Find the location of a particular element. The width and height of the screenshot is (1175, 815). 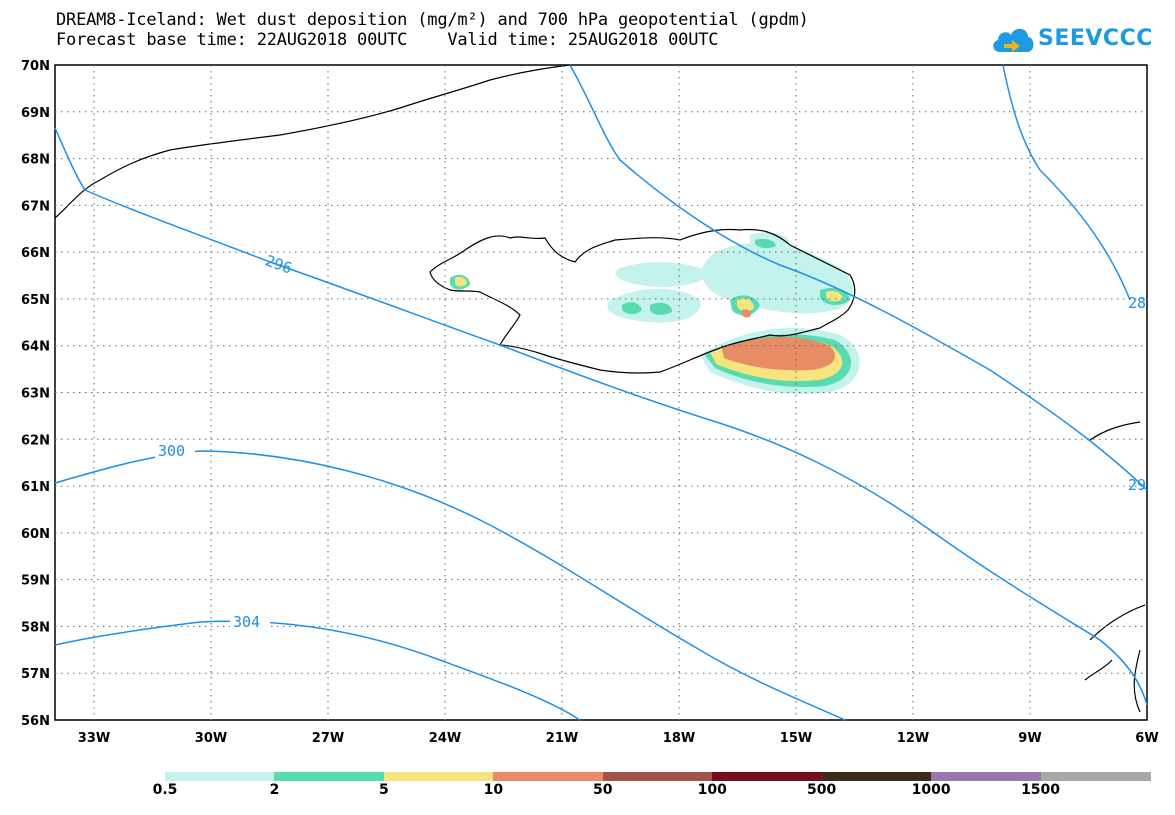

legend-label: 1000 is located at coordinates (931, 790).